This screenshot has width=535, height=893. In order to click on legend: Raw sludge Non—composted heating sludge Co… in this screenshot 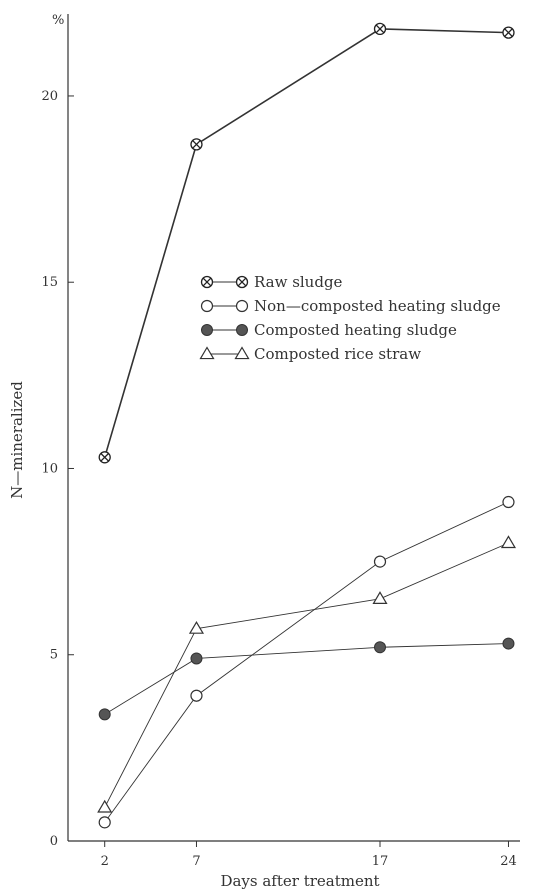, I will do `click(350, 318)`.